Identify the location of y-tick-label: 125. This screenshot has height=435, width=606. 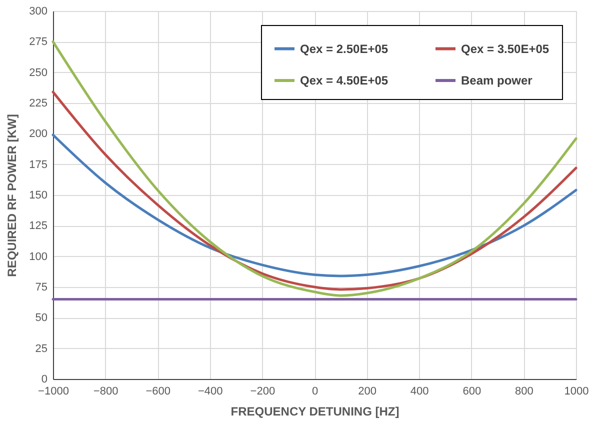
(38, 226).